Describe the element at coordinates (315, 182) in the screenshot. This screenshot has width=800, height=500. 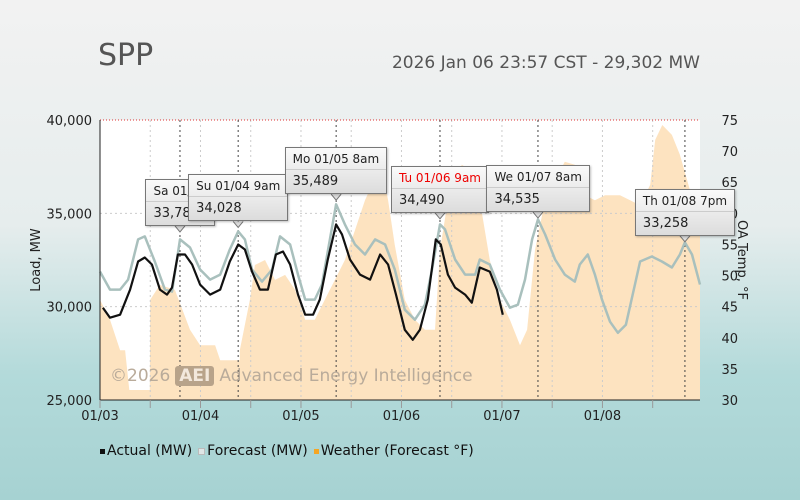
I see `callout-value: 35,489` at that location.